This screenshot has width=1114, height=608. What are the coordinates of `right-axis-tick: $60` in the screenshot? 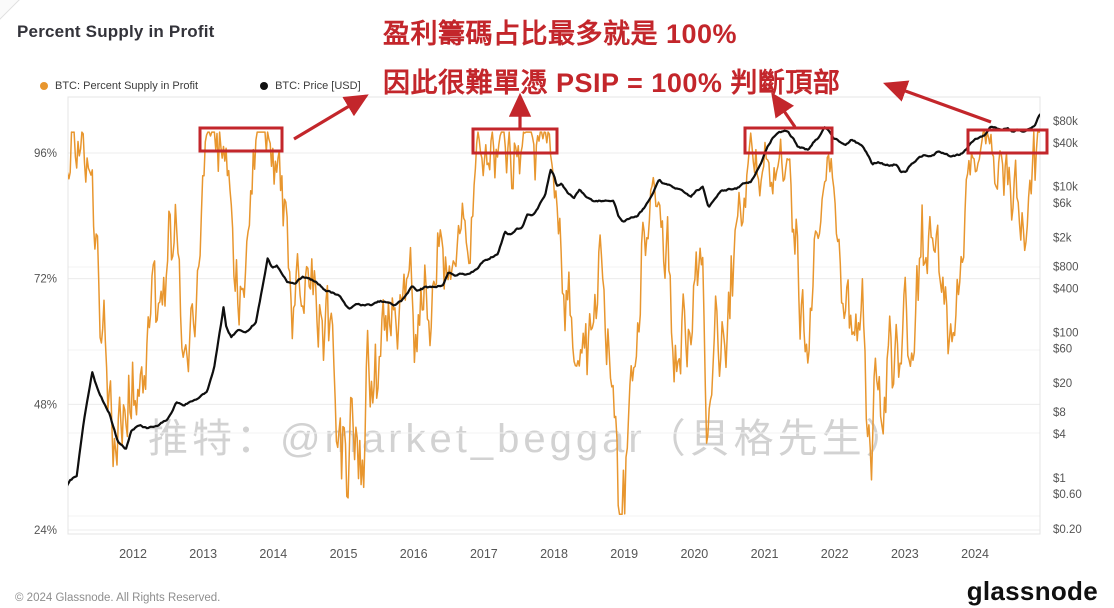 It's located at (1062, 349).